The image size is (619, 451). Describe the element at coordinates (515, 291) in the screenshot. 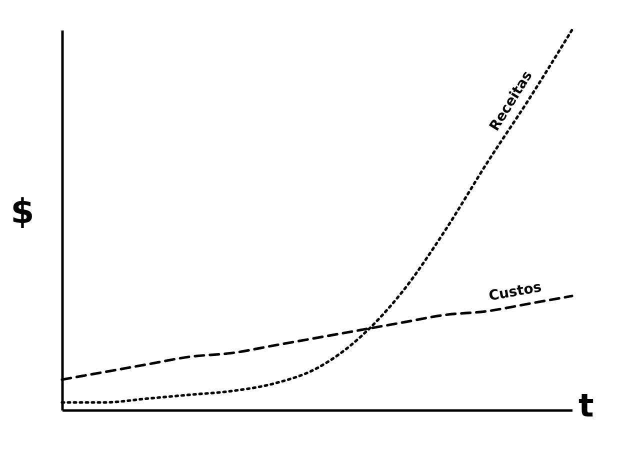

I see `text: Custos` at that location.